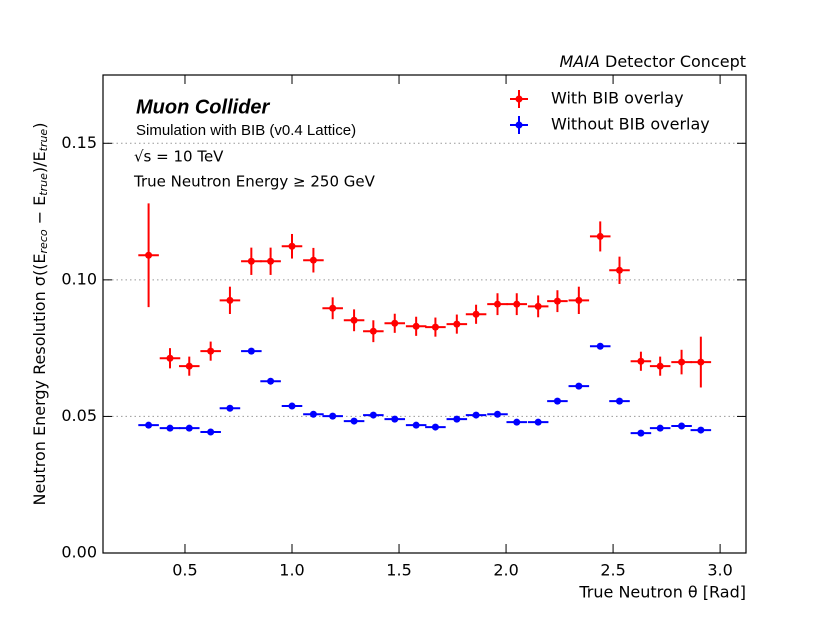 This screenshot has width=830, height=623. What do you see at coordinates (398, 570) in the screenshot?
I see `x-tick-label: 1.5` at bounding box center [398, 570].